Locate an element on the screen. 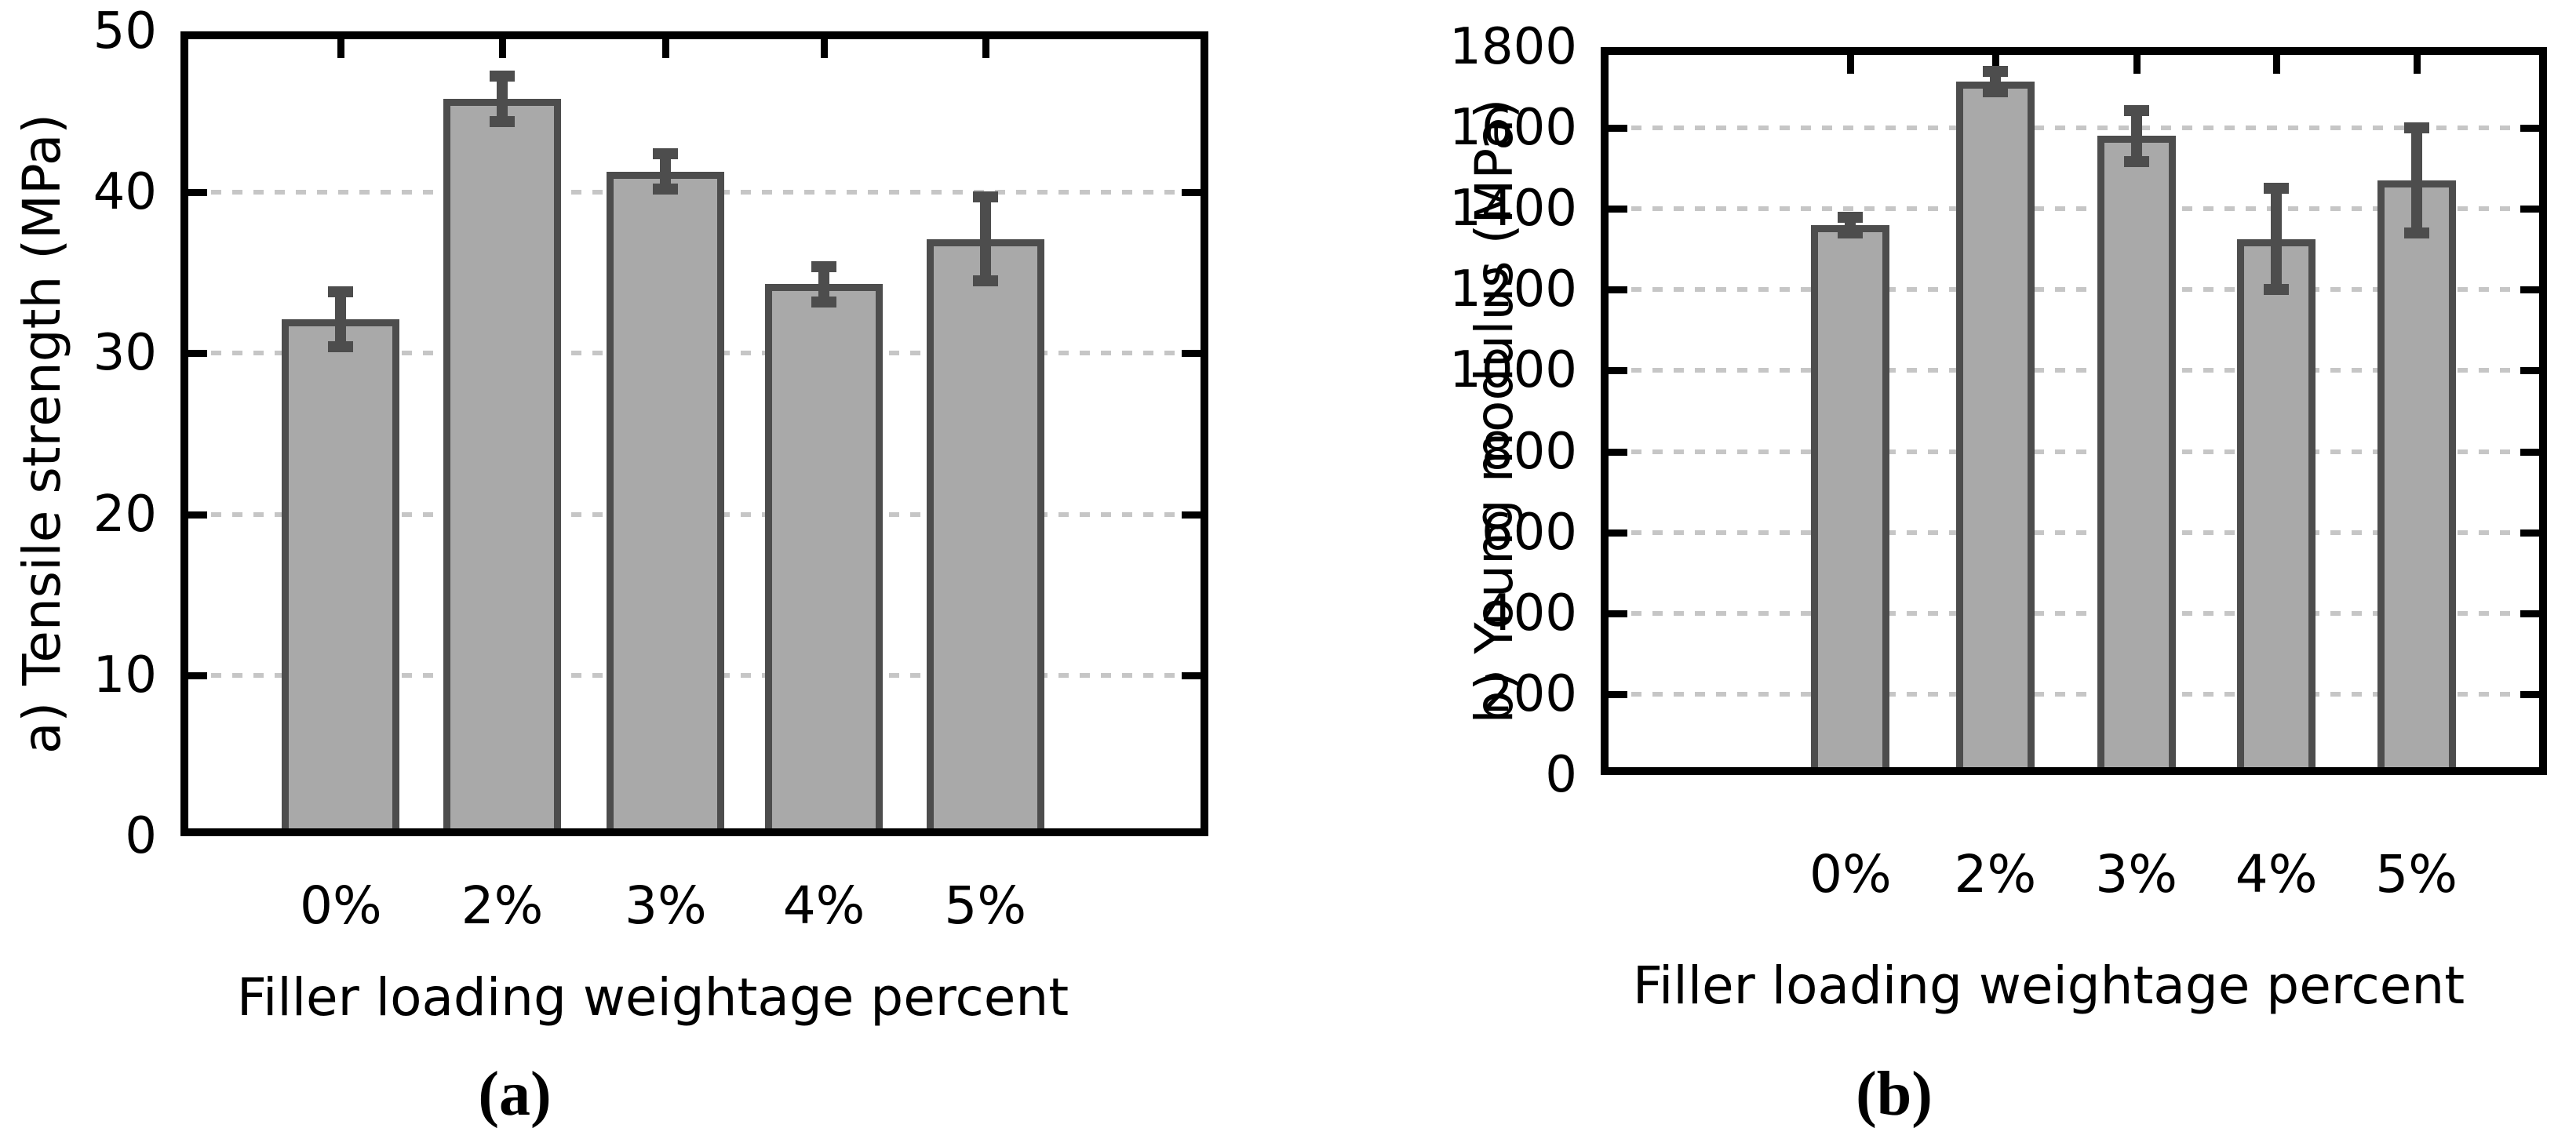 This screenshot has width=2576, height=1139. y-tick-label-200: 200 is located at coordinates (1529, 693).